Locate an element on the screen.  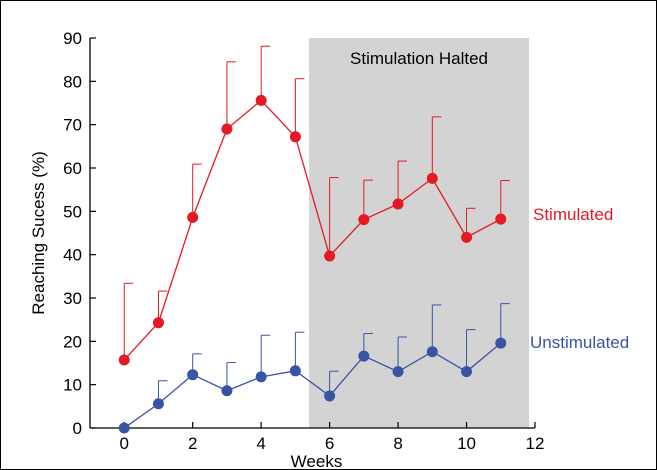
y-tick-label: 0 is located at coordinates (77, 428).